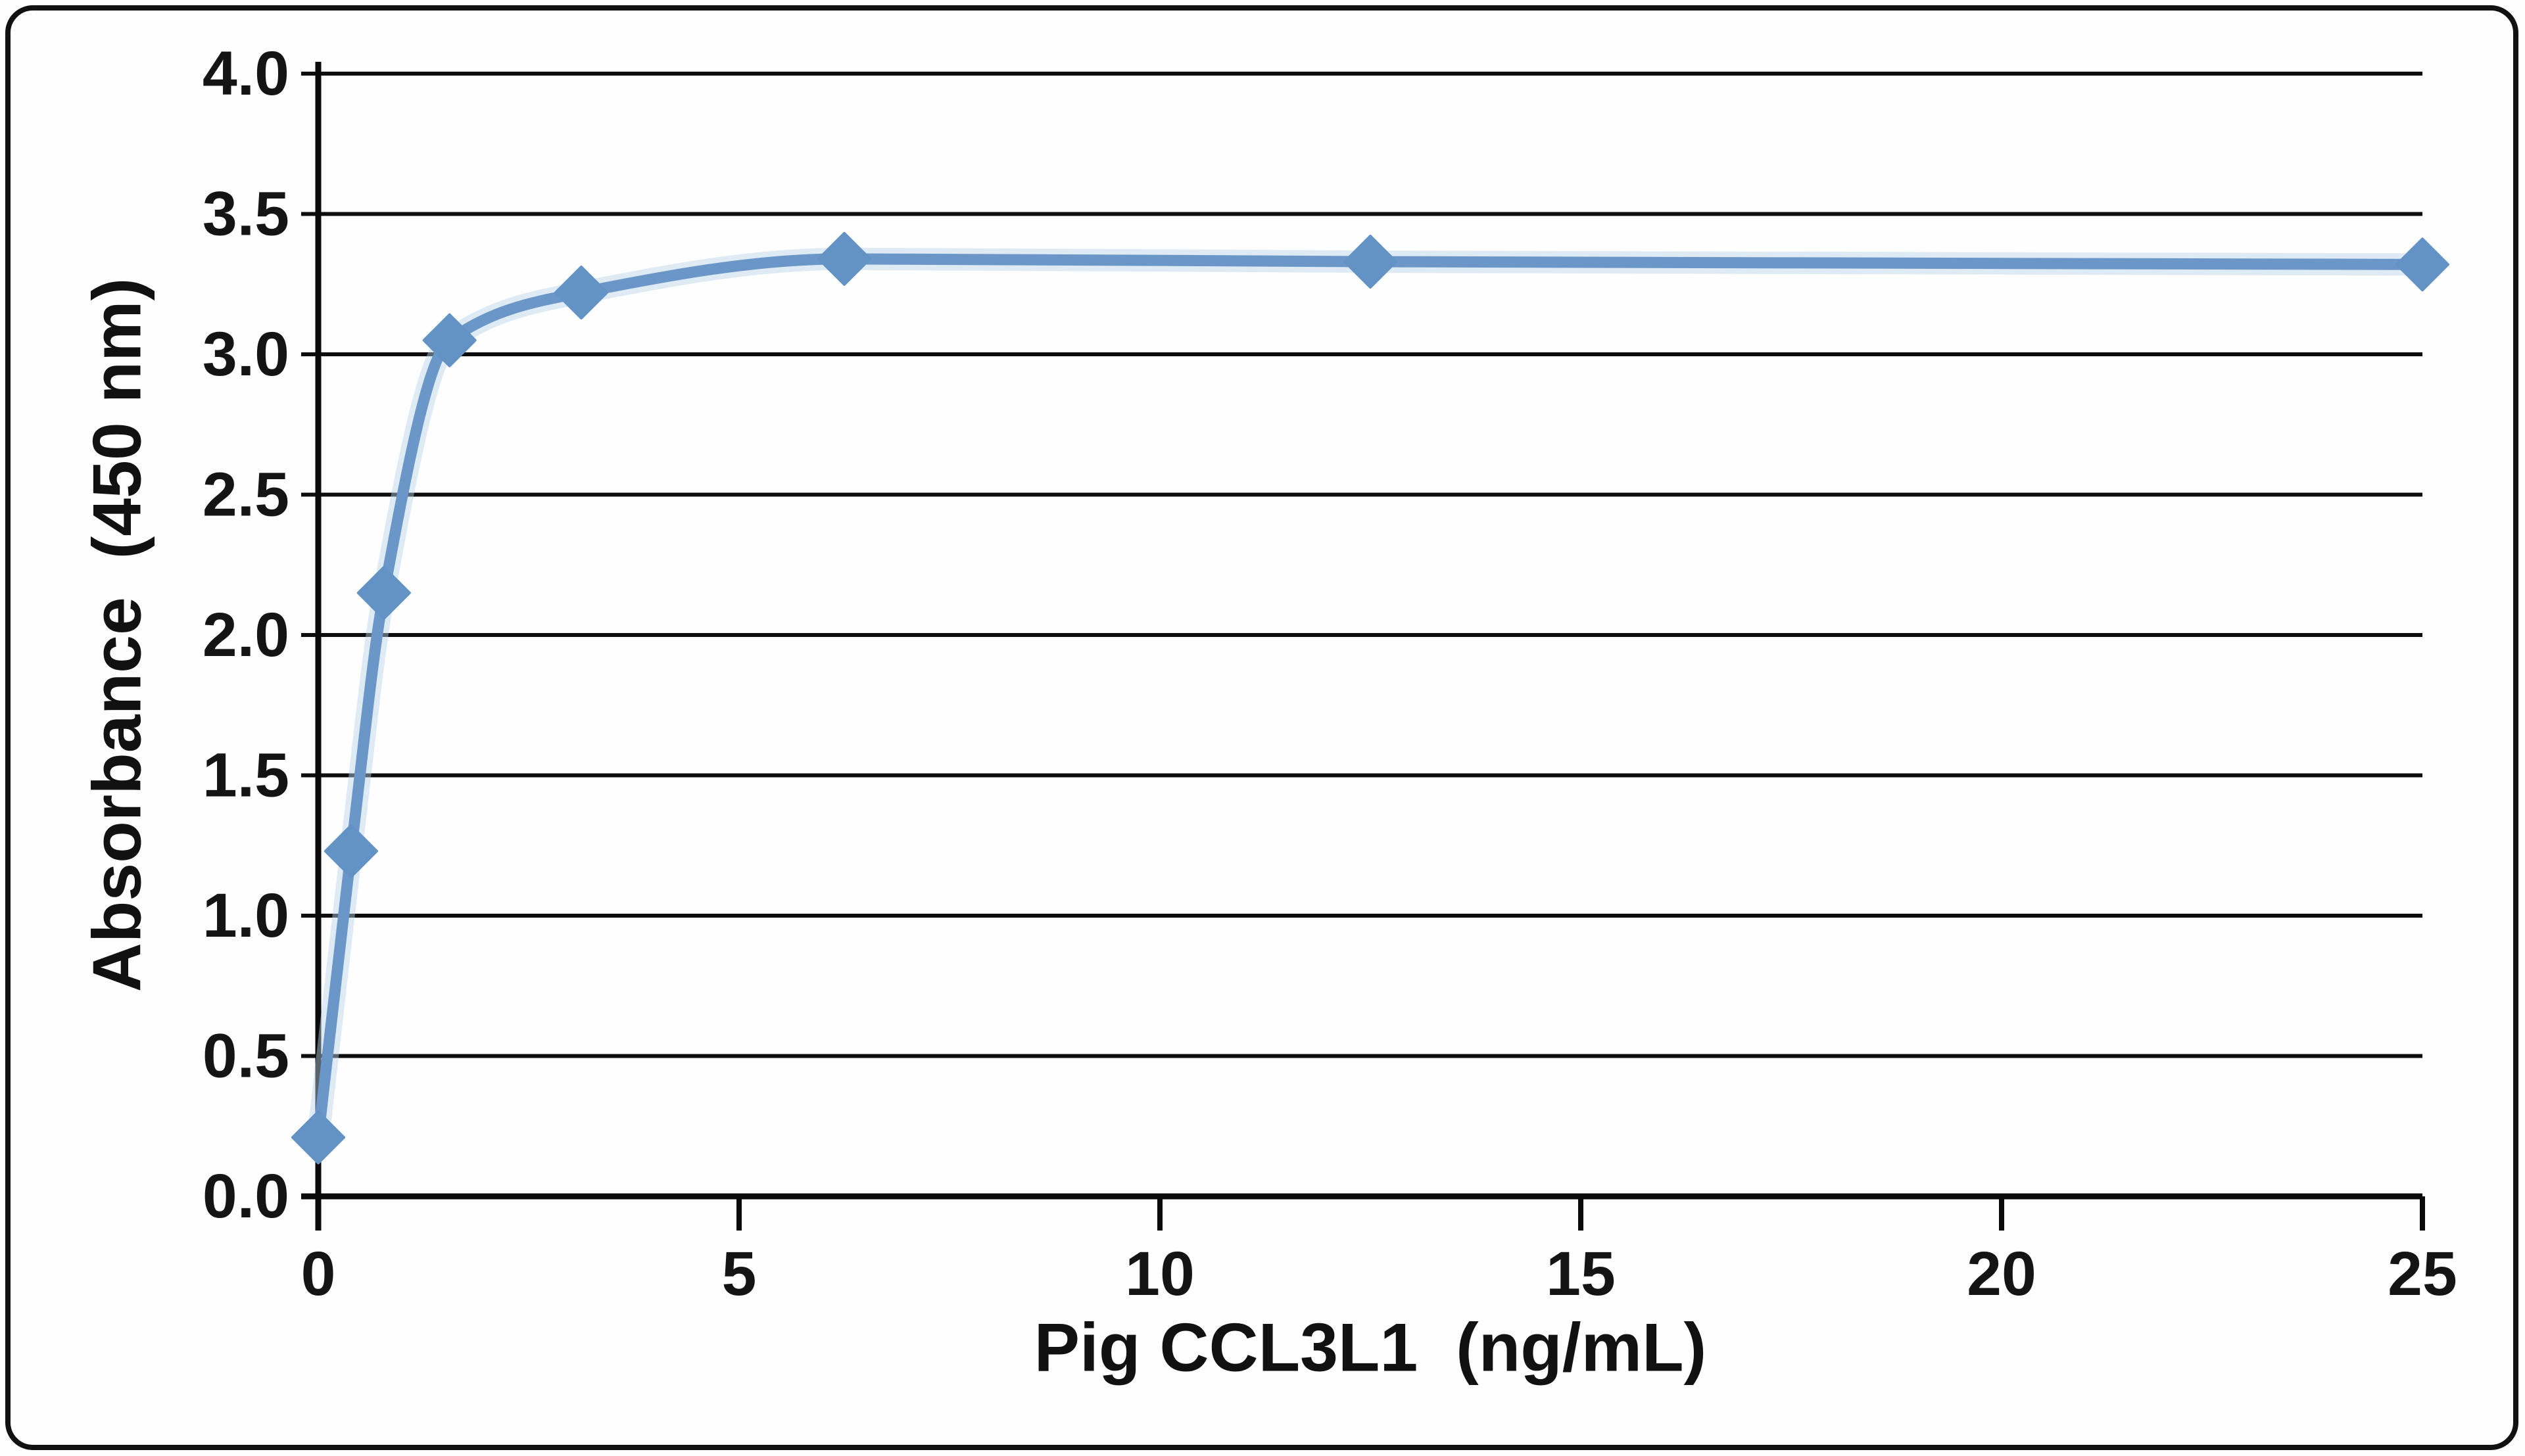 This screenshot has height=1456, width=2525. I want to click on y-tick-labels: 0.0 0.5 1.0 1.5 2.0 2.5 3.0 3.5 4.0, so click(246, 635).